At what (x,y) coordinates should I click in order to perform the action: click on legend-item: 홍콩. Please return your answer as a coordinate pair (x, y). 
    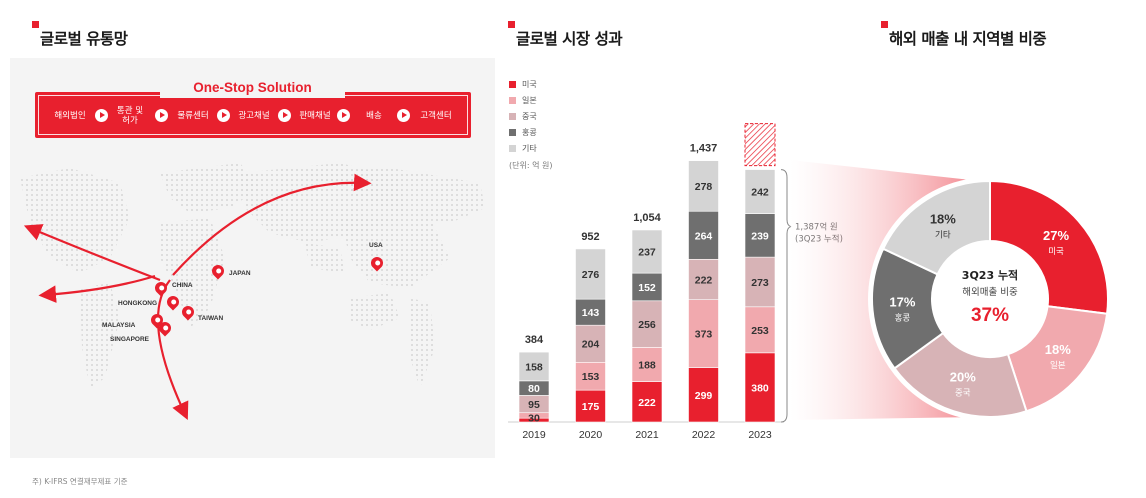
    Looking at the image, I should click on (523, 132).